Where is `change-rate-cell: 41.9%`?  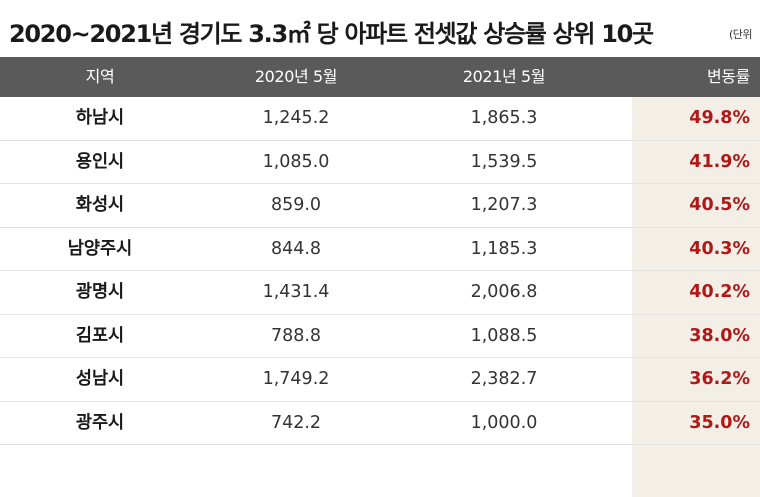 change-rate-cell: 41.9% is located at coordinates (719, 161).